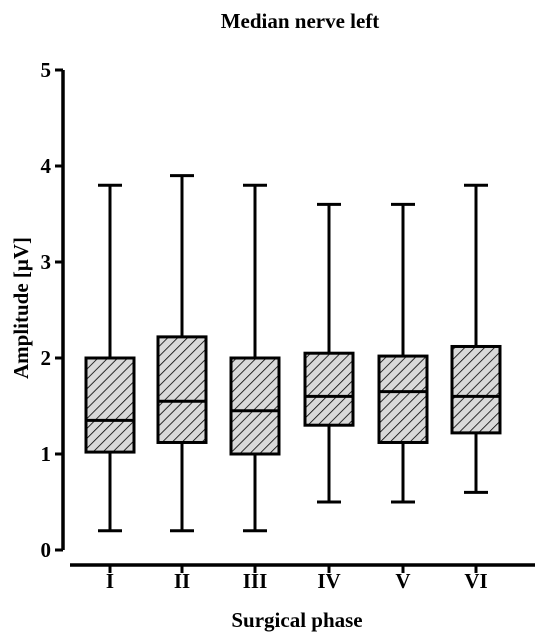  Describe the element at coordinates (296, 620) in the screenshot. I see `x-axis-label: Surgical phase` at that location.